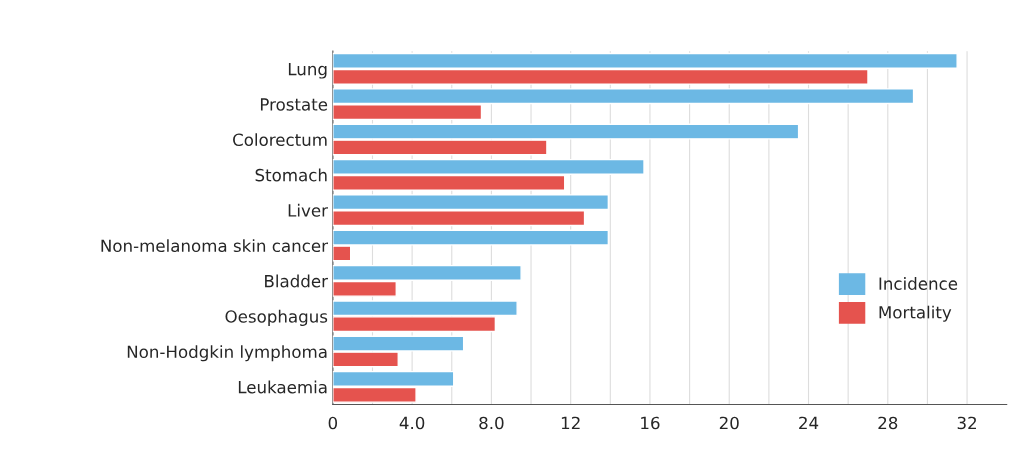  What do you see at coordinates (214, 246) in the screenshot?
I see `y-tick-label: Non-melanoma skin cancer` at bounding box center [214, 246].